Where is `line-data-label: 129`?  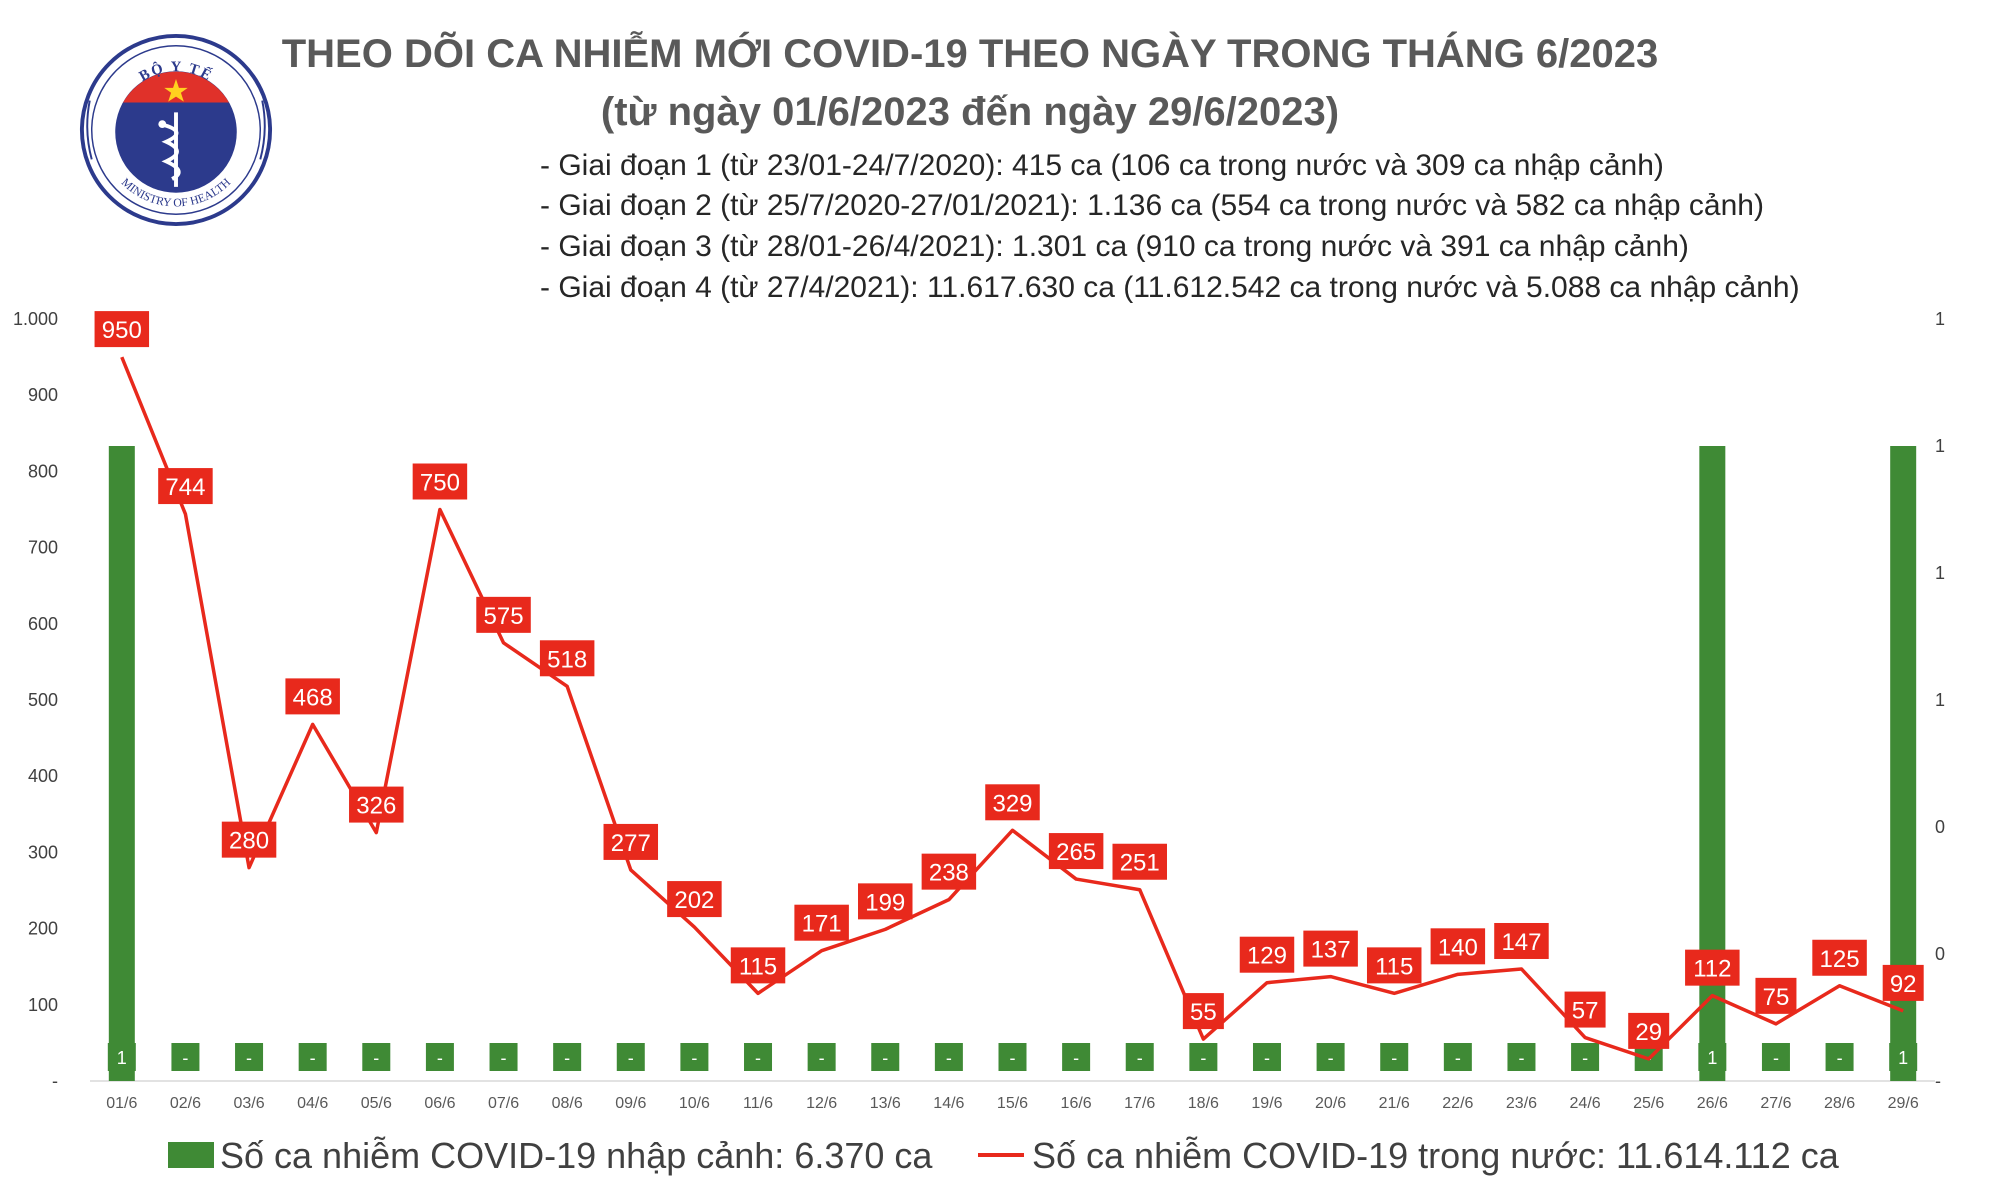
line-data-label: 129 is located at coordinates (1267, 956).